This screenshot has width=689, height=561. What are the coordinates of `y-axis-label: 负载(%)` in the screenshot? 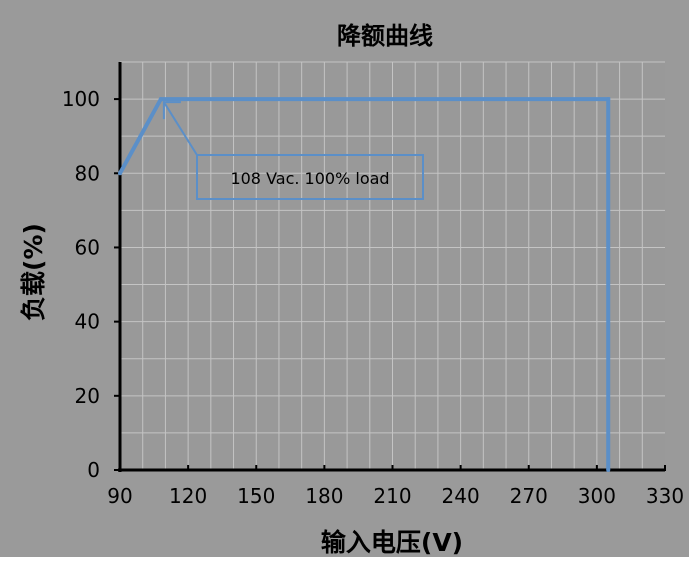 It's located at (33, 272).